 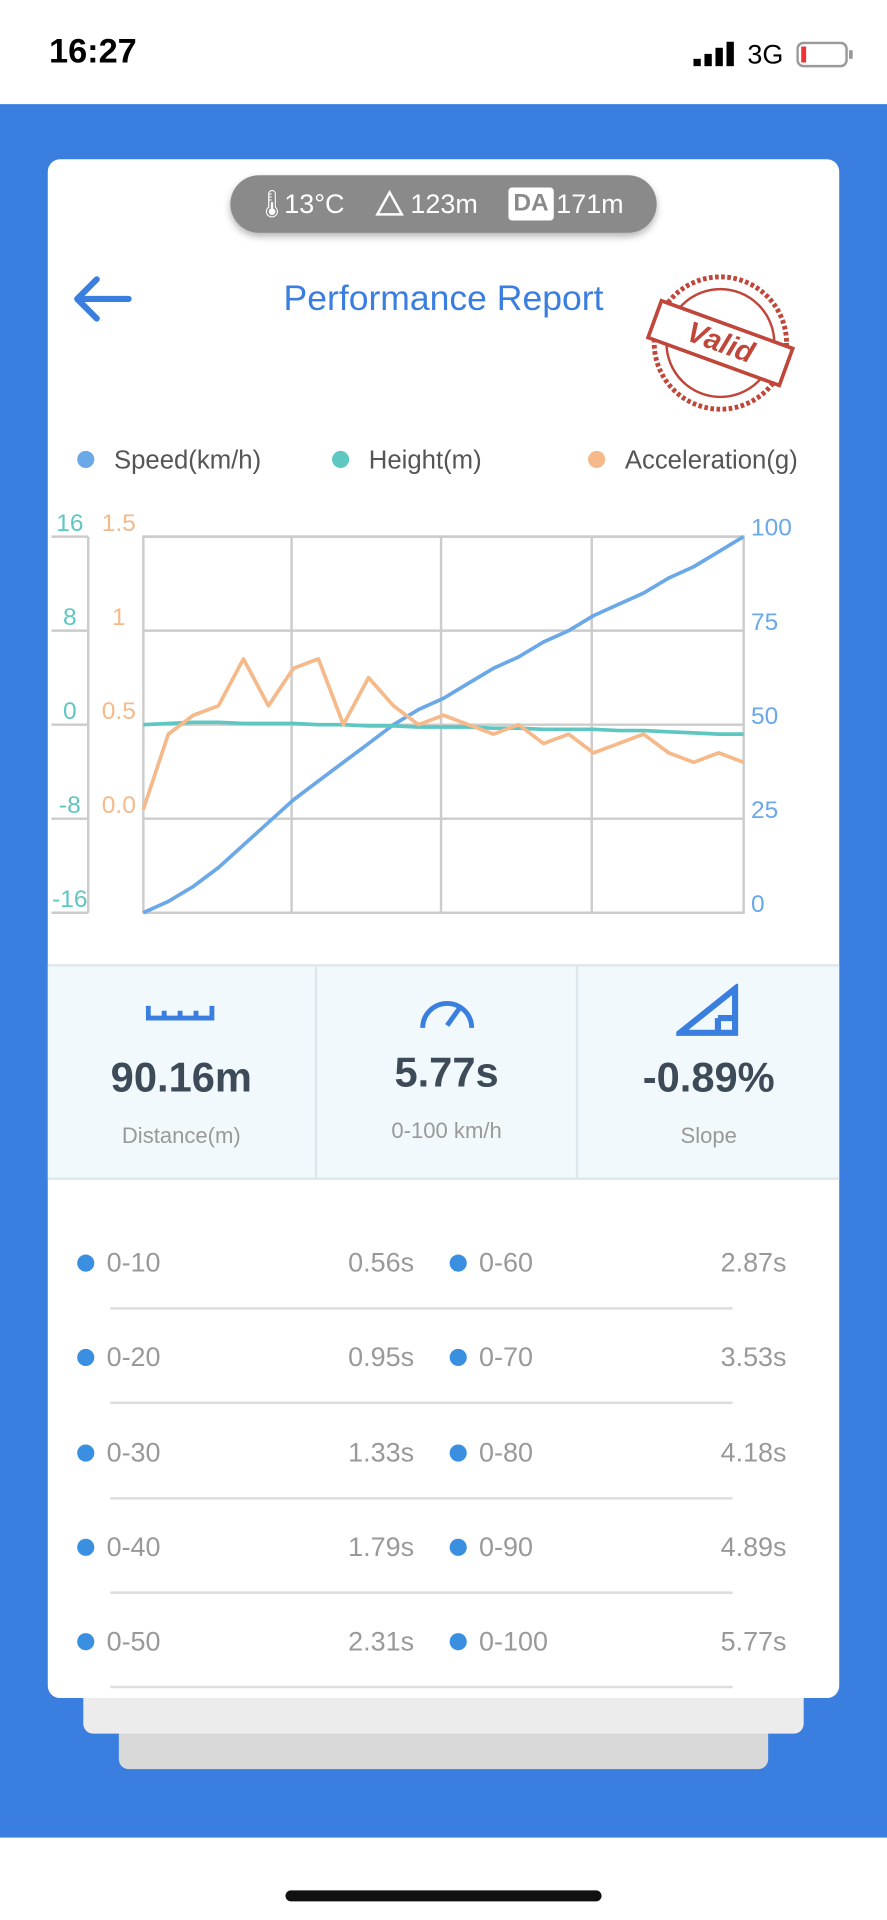 What do you see at coordinates (711, 461) in the screenshot?
I see `legend-label: Acceleration(g)` at bounding box center [711, 461].